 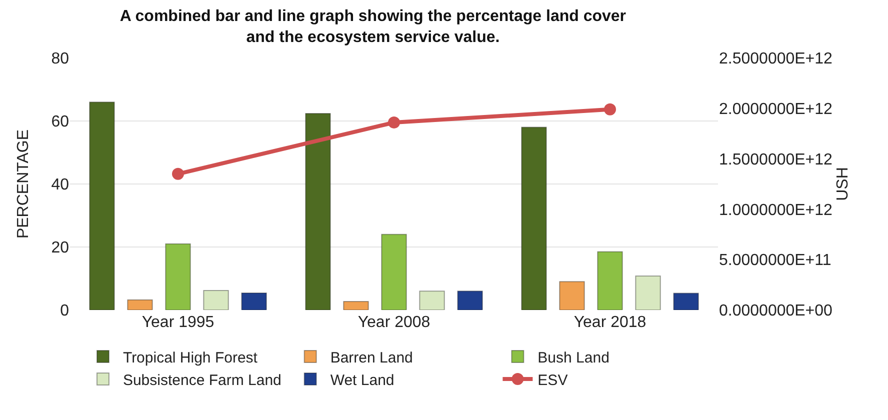 What do you see at coordinates (202, 380) in the screenshot?
I see `legend-label: Subsistence Farm Land` at bounding box center [202, 380].